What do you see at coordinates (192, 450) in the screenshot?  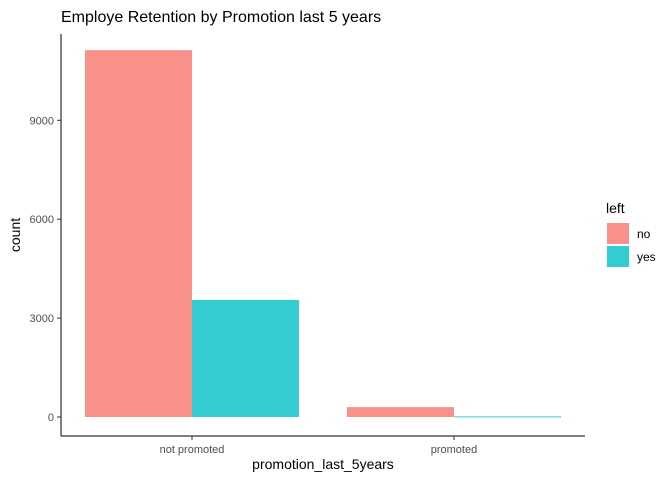 I see `x-tick-label: not promoted` at bounding box center [192, 450].